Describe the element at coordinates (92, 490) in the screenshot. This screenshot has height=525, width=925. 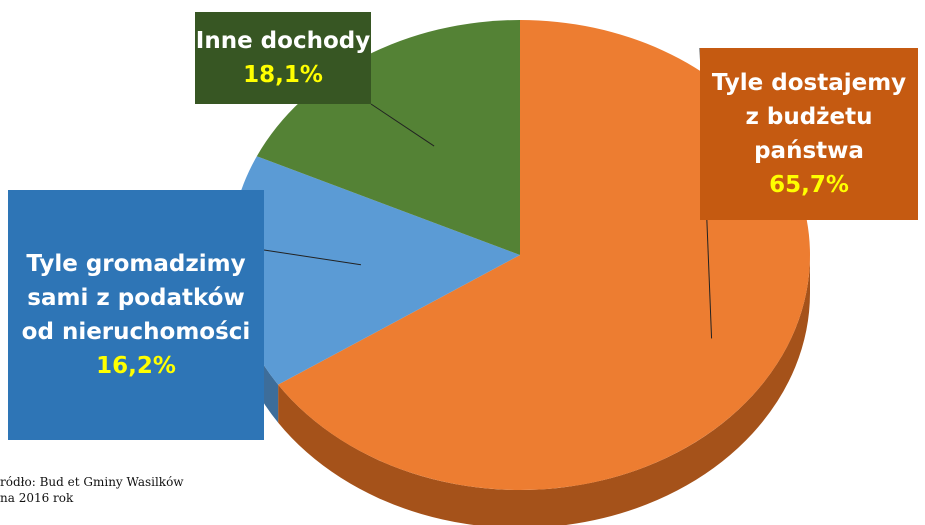
I see `source-note: ródło: Bud et Gminy Wasilków na 2016 rok` at that location.